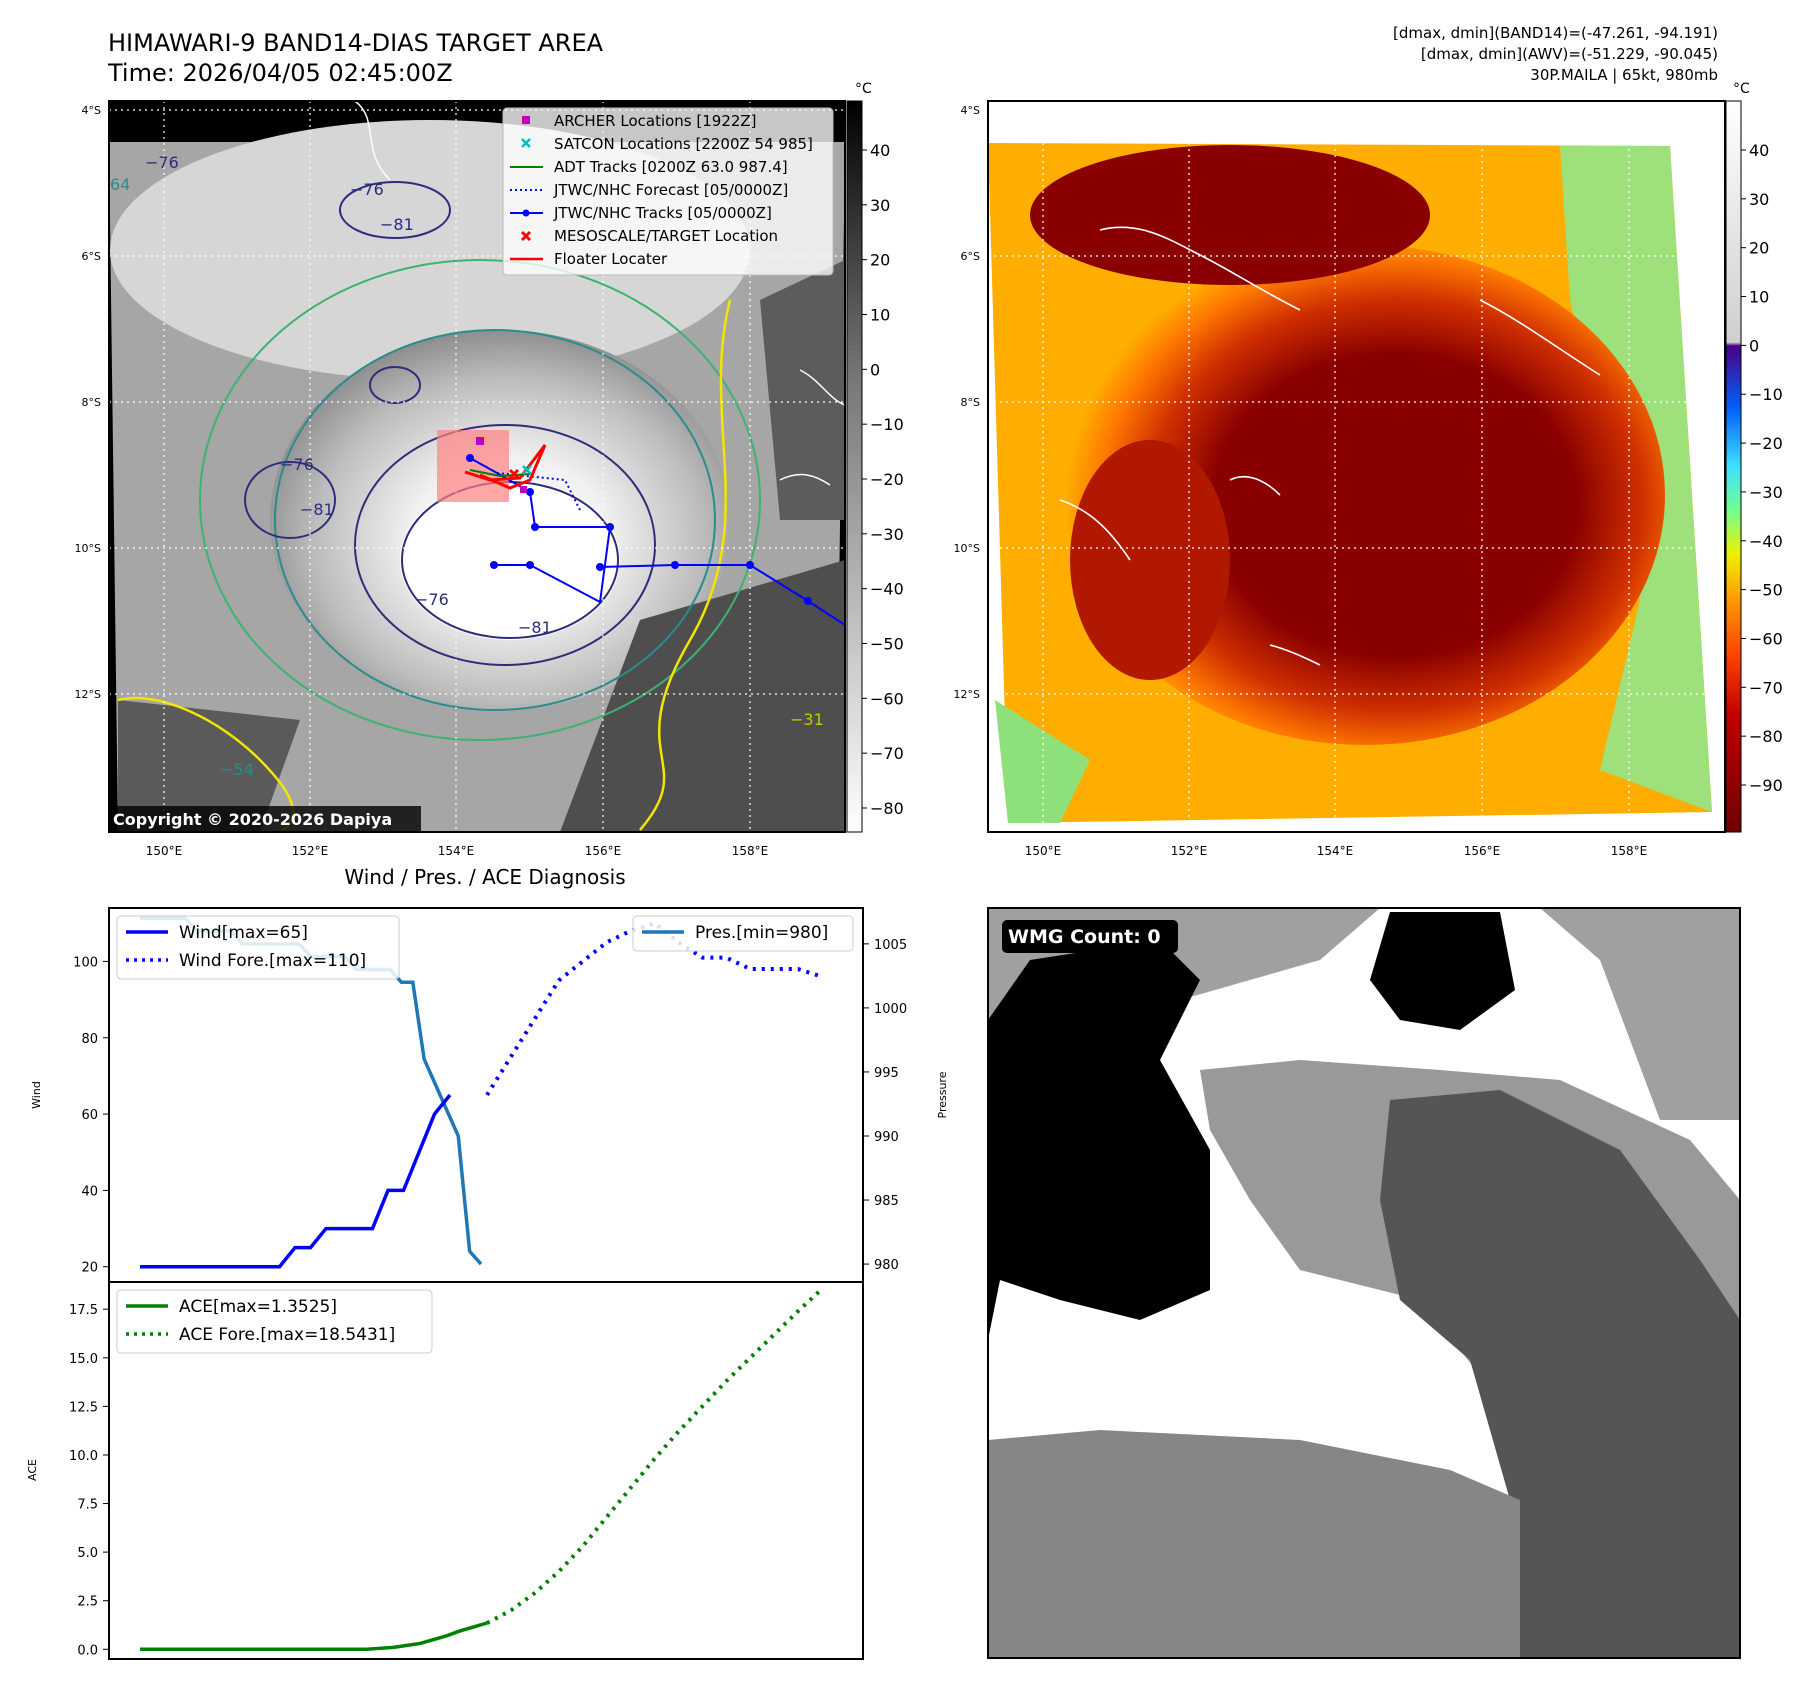 Image resolution: width=1801 pixels, height=1690 pixels. What do you see at coordinates (662, 213) in the screenshot?
I see `legend-tracks: JTWC/NHC Tracks [05/0000Z]` at bounding box center [662, 213].